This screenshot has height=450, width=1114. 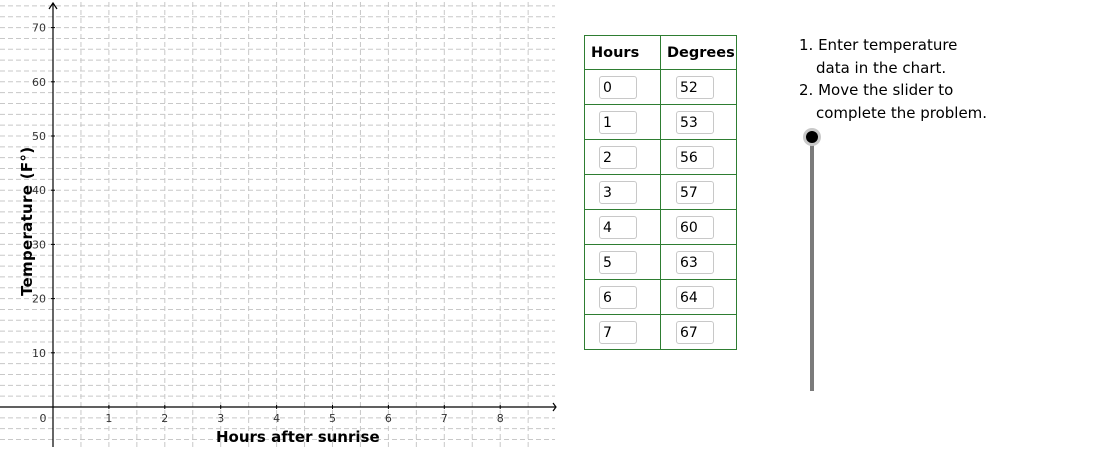 What do you see at coordinates (39, 190) in the screenshot?
I see `y-tick-label: 40` at bounding box center [39, 190].